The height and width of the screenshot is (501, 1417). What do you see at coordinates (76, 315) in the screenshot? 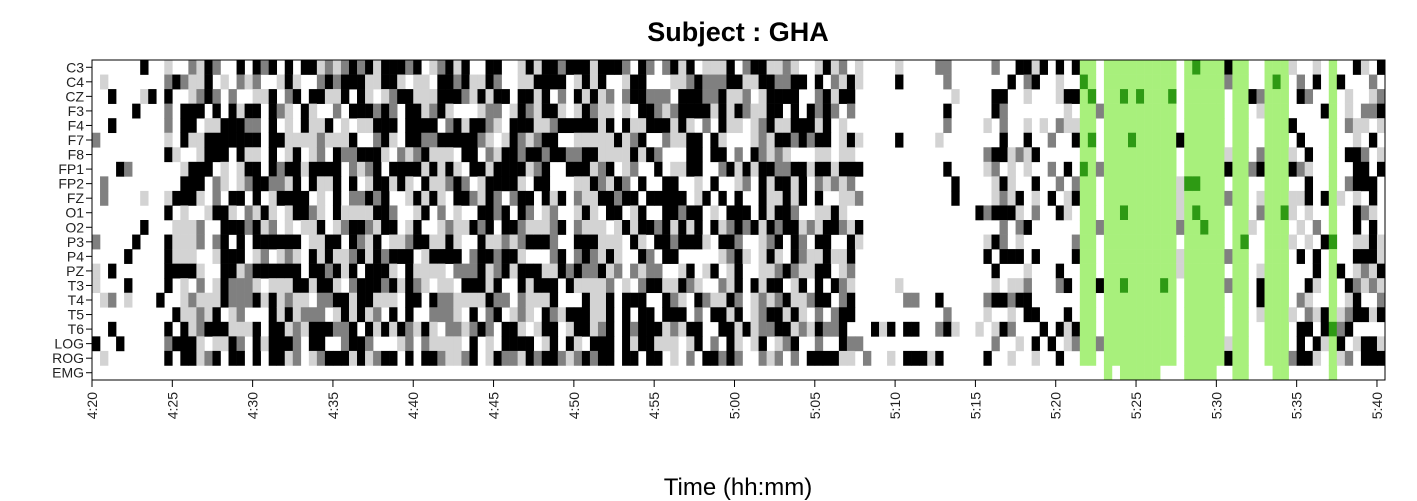
I see `y-tick-label: T5` at bounding box center [76, 315].